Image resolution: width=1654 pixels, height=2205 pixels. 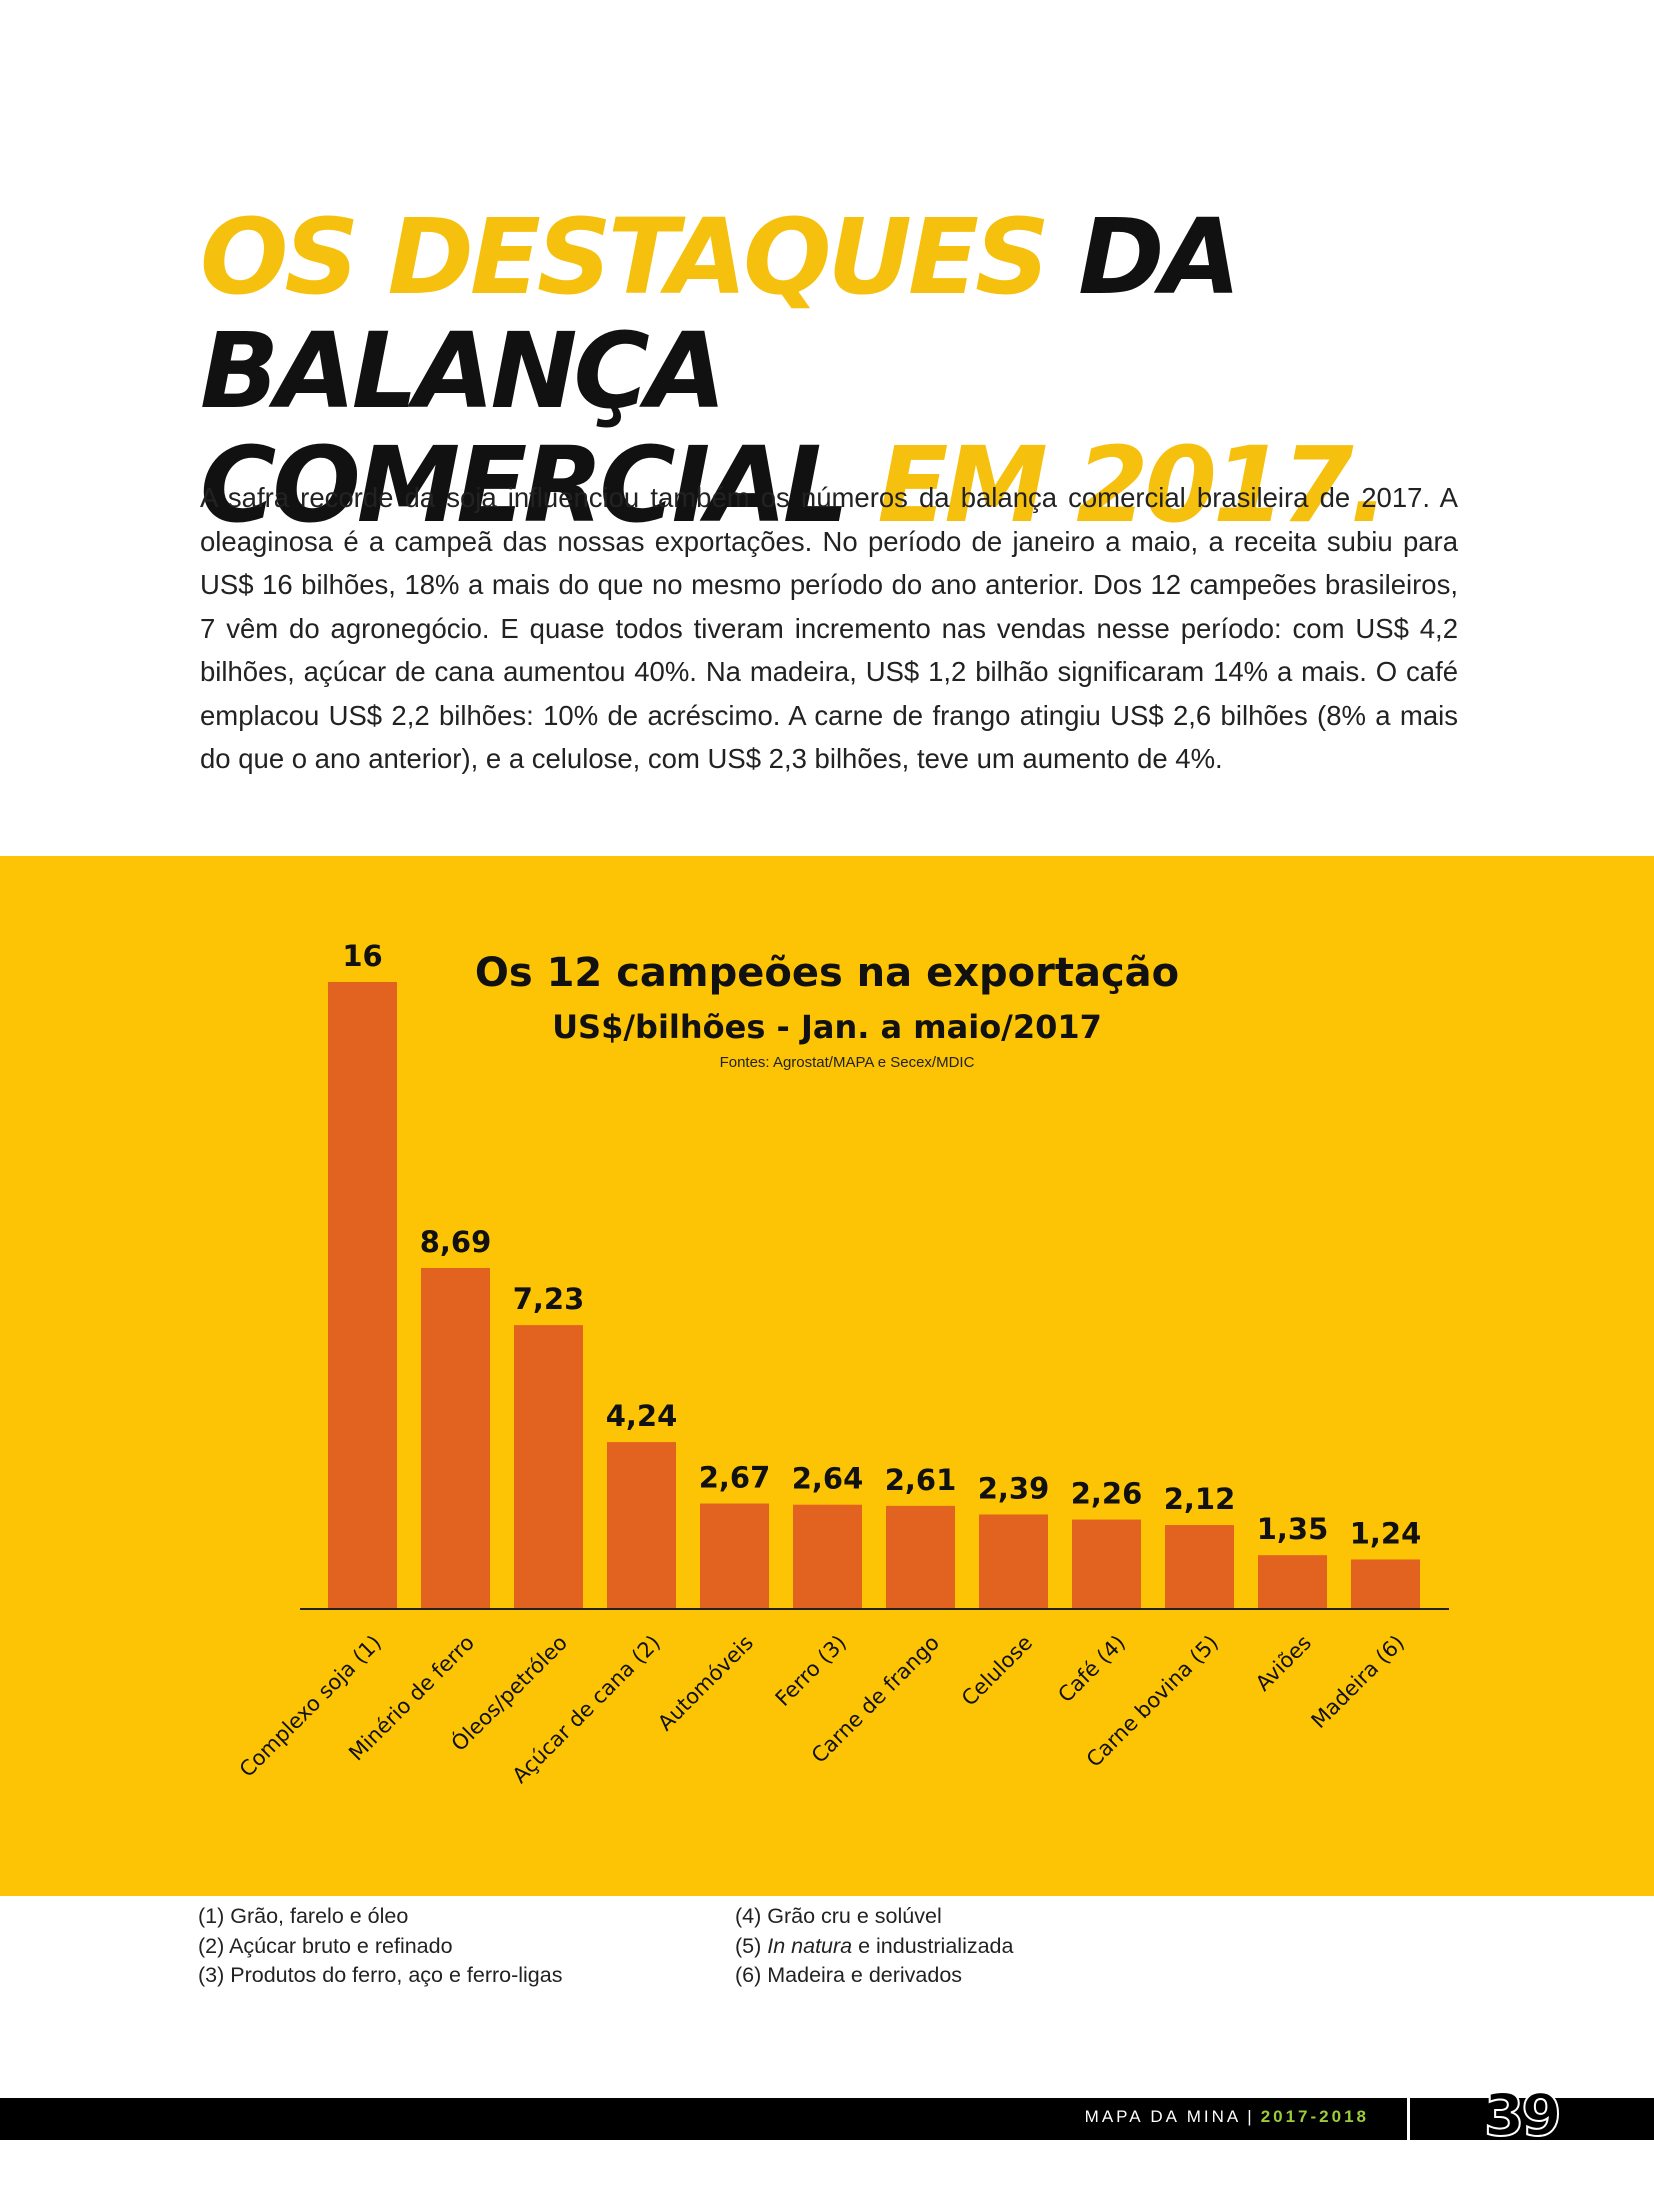 What do you see at coordinates (1133, 485) in the screenshot?
I see `headline-part-4: EM 2017.` at bounding box center [1133, 485].